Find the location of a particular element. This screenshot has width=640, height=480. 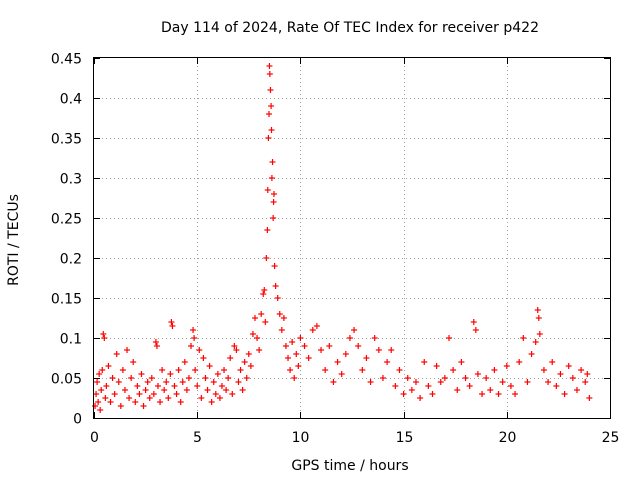

y-tick-label: 0.2 is located at coordinates (71, 260).